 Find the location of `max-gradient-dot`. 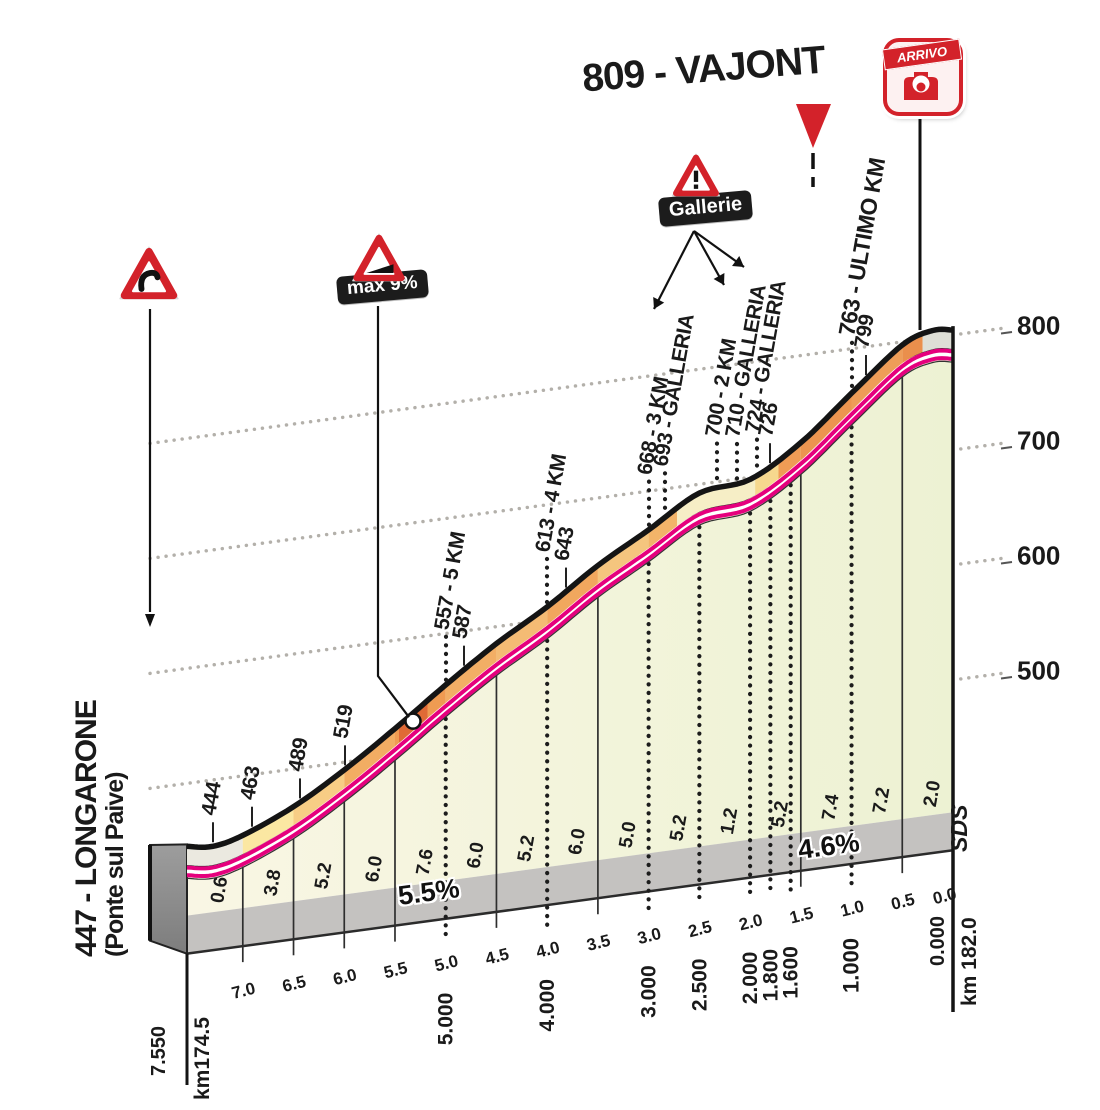

max-gradient-dot is located at coordinates (413, 721).